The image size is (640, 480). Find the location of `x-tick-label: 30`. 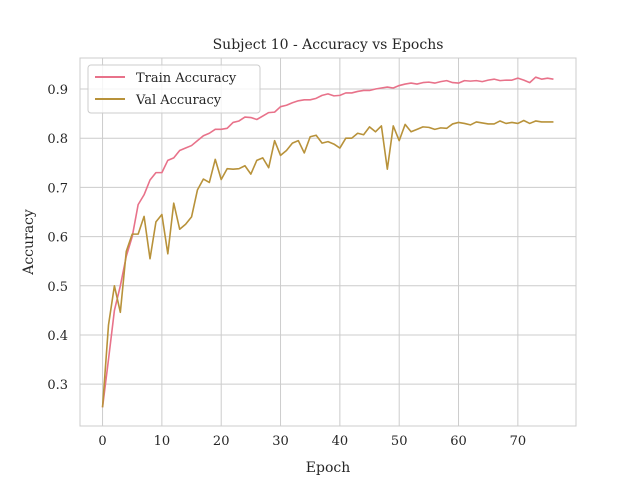

x-tick-label: 30 is located at coordinates (280, 441).